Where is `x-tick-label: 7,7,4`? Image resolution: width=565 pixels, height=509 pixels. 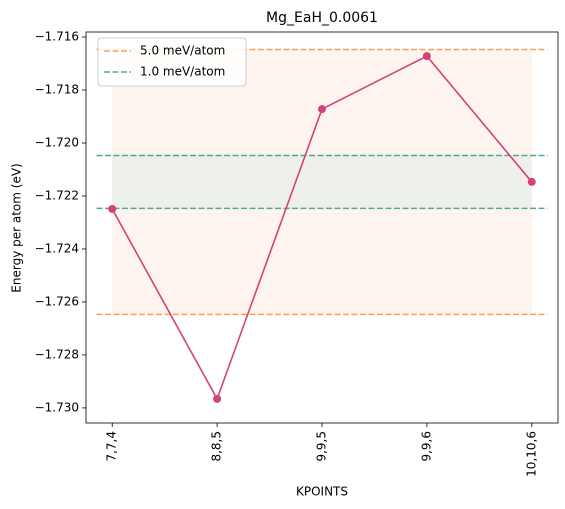
x-tick-label: 7,7,4 is located at coordinates (112, 446).